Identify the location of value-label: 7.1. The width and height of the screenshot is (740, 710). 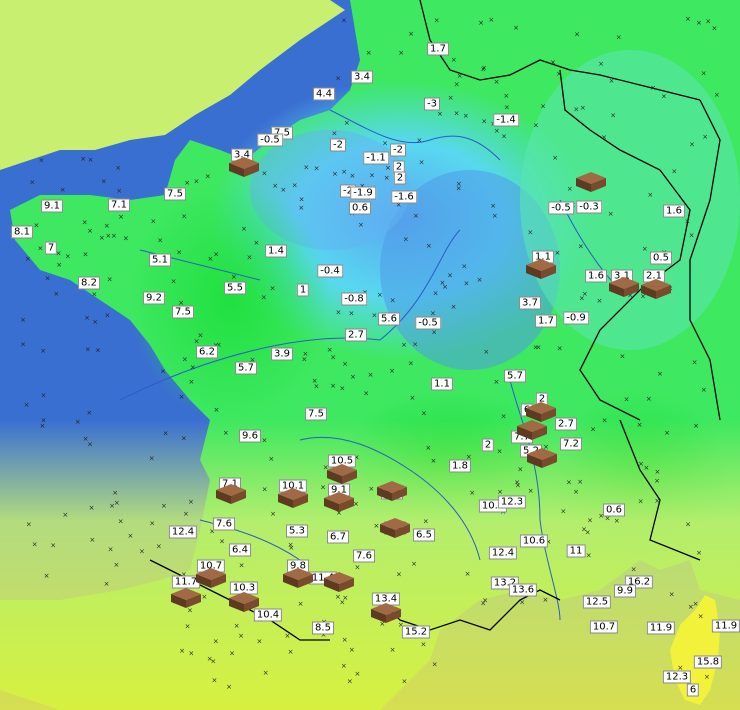
(119, 205).